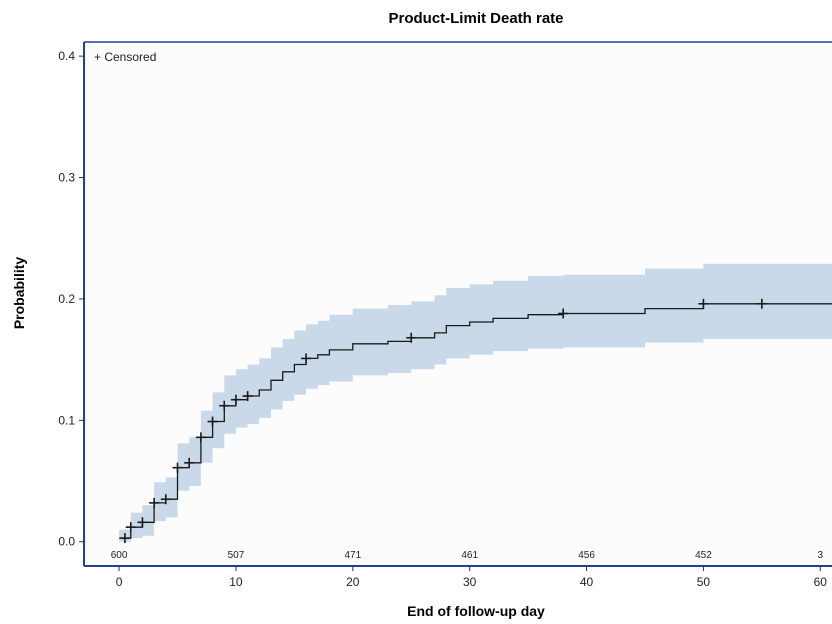  Describe the element at coordinates (703, 555) in the screenshot. I see `at-risk-label: 452` at that location.